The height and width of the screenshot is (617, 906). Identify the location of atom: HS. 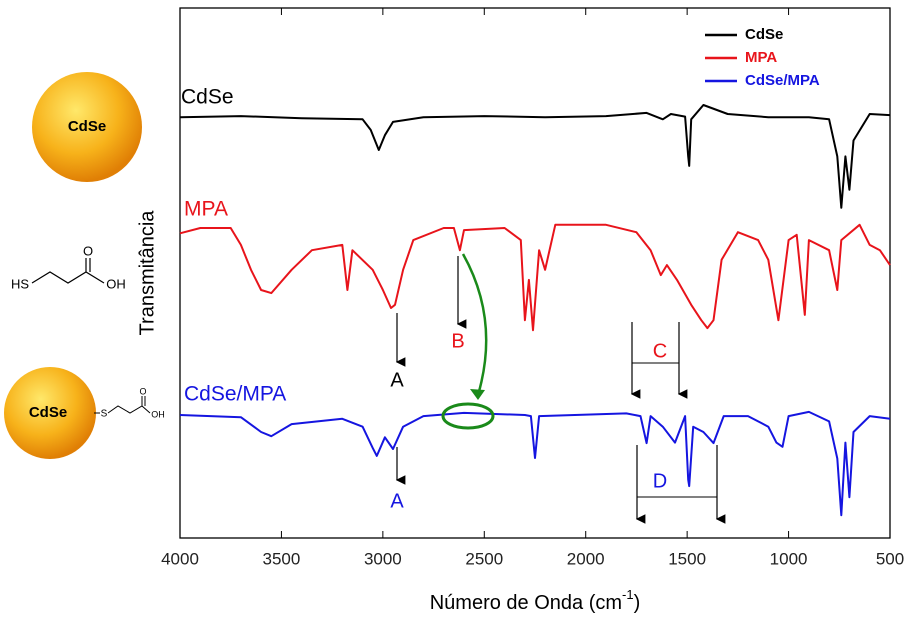
(20, 283).